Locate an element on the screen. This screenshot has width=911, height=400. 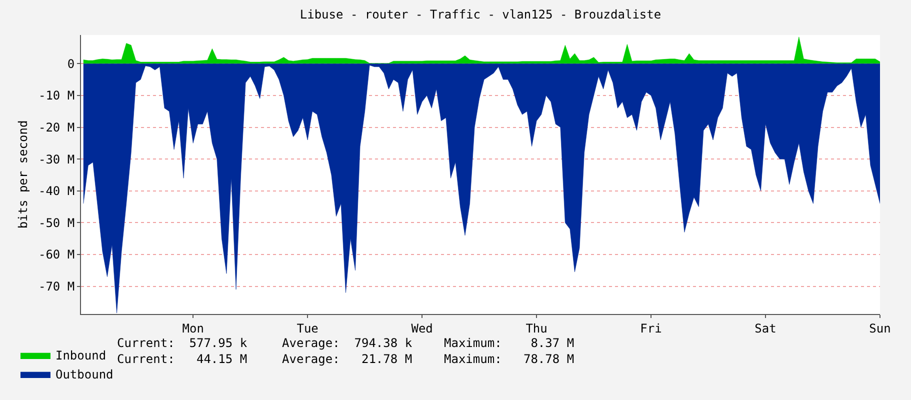
x-tick-label: Fri is located at coordinates (651, 328).